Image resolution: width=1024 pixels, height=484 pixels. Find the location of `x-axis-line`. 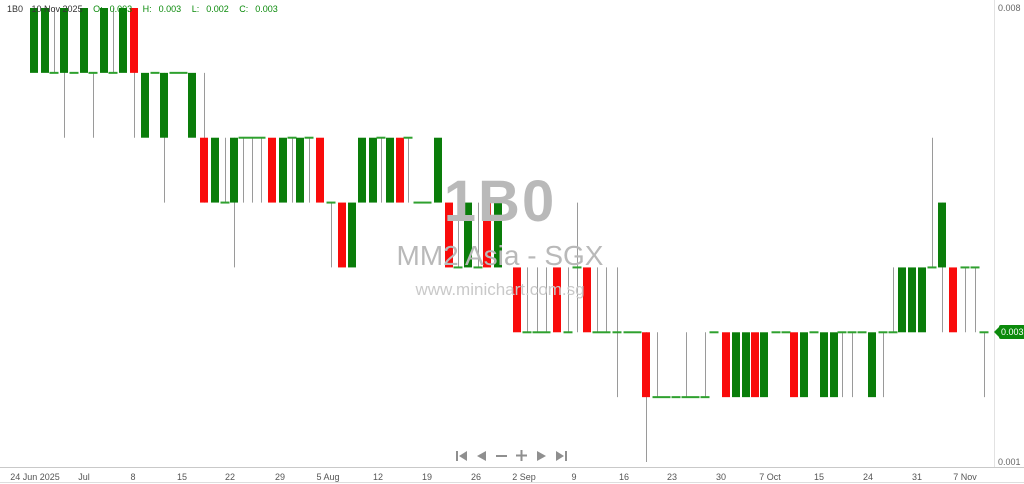

x-axis-line is located at coordinates (512, 467).